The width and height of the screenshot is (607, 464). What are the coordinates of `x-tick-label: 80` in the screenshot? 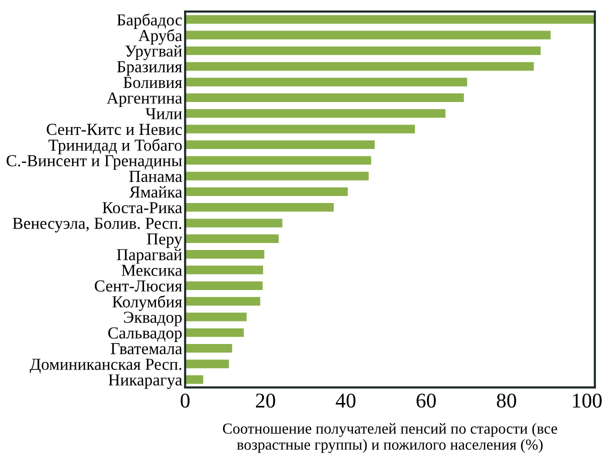 It's located at (506, 401).